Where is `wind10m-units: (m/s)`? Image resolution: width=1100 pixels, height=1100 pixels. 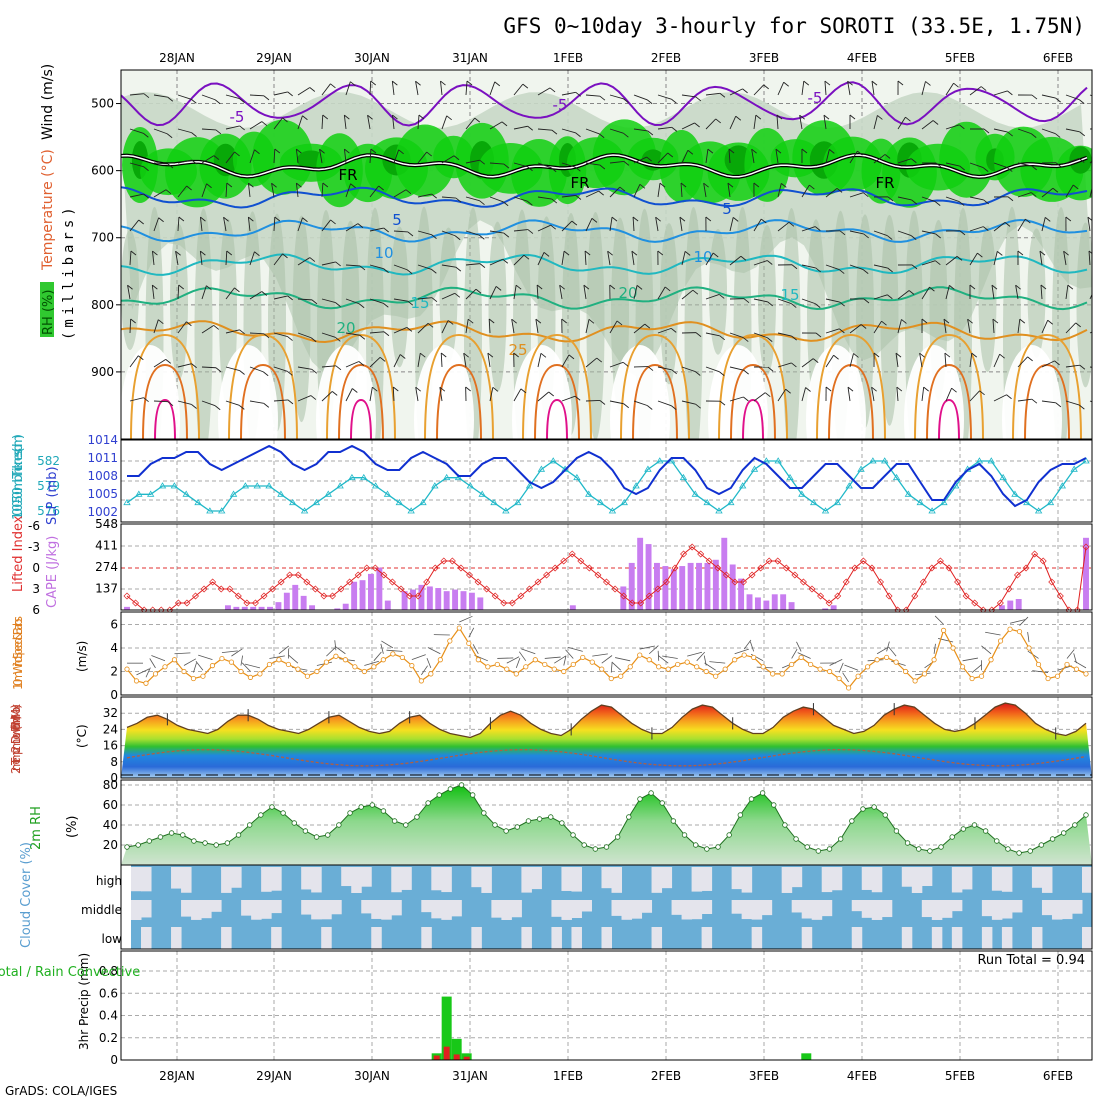 wind10m-units: (m/s) is located at coordinates (82, 656).